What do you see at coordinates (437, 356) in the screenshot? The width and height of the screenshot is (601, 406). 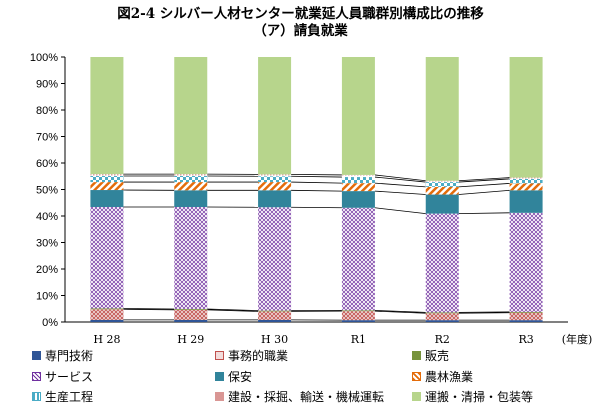 I see `legend-label: 販売` at bounding box center [437, 356].